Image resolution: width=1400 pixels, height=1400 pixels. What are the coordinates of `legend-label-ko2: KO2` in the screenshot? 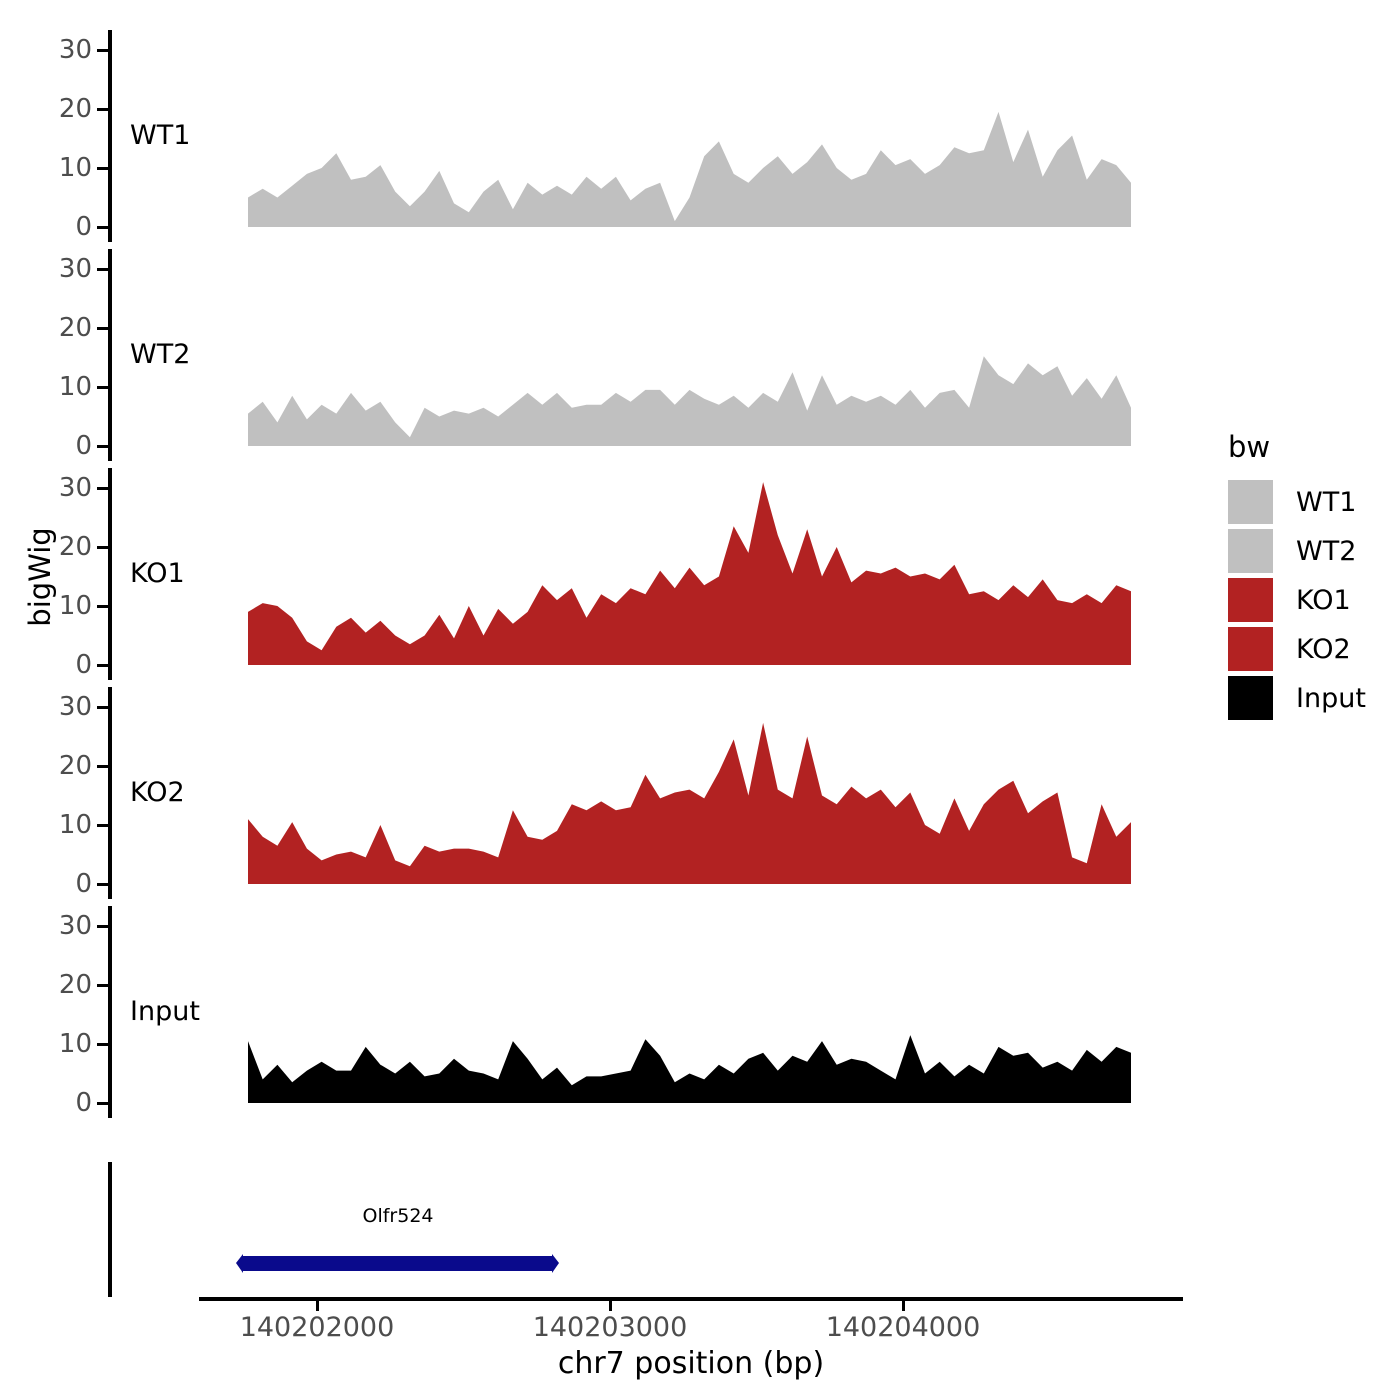 It's located at (1323, 649).